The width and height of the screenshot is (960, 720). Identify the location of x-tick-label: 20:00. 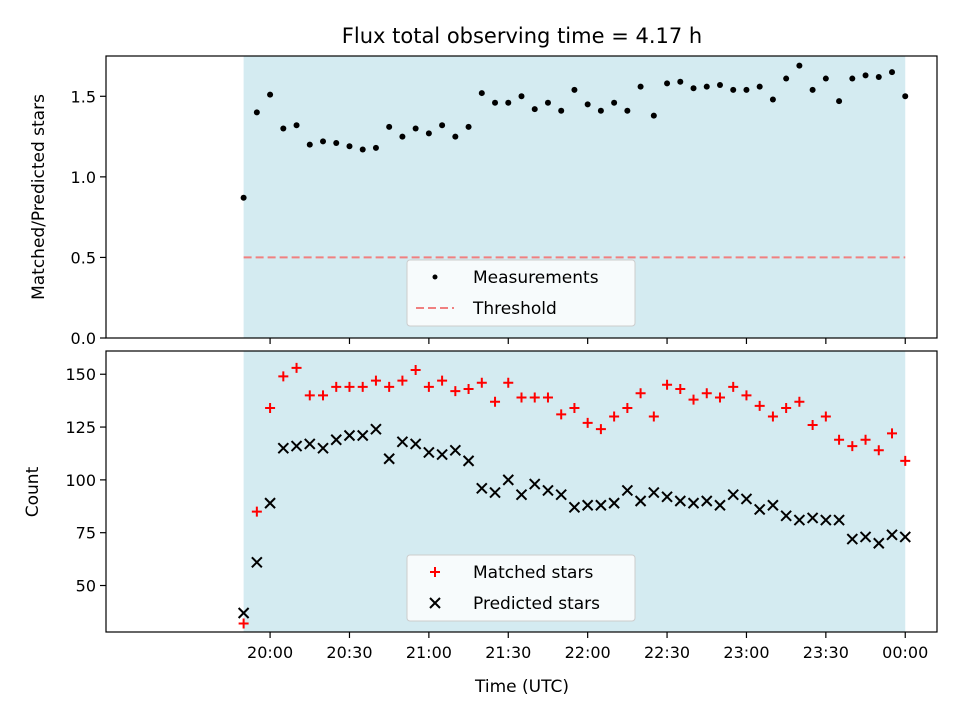
(270, 652).